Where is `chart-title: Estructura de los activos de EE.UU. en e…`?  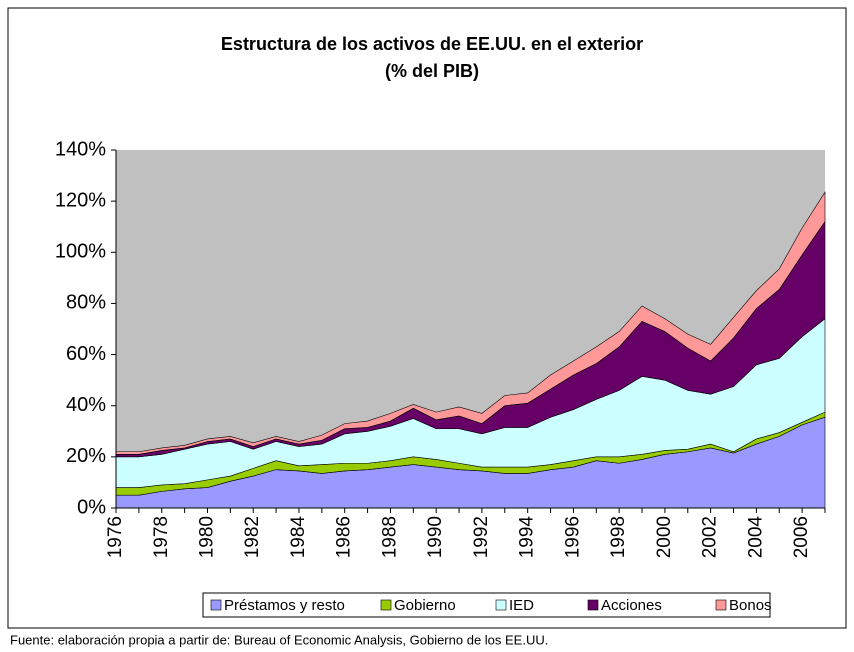
chart-title: Estructura de los activos de EE.UU. en e… is located at coordinates (432, 44).